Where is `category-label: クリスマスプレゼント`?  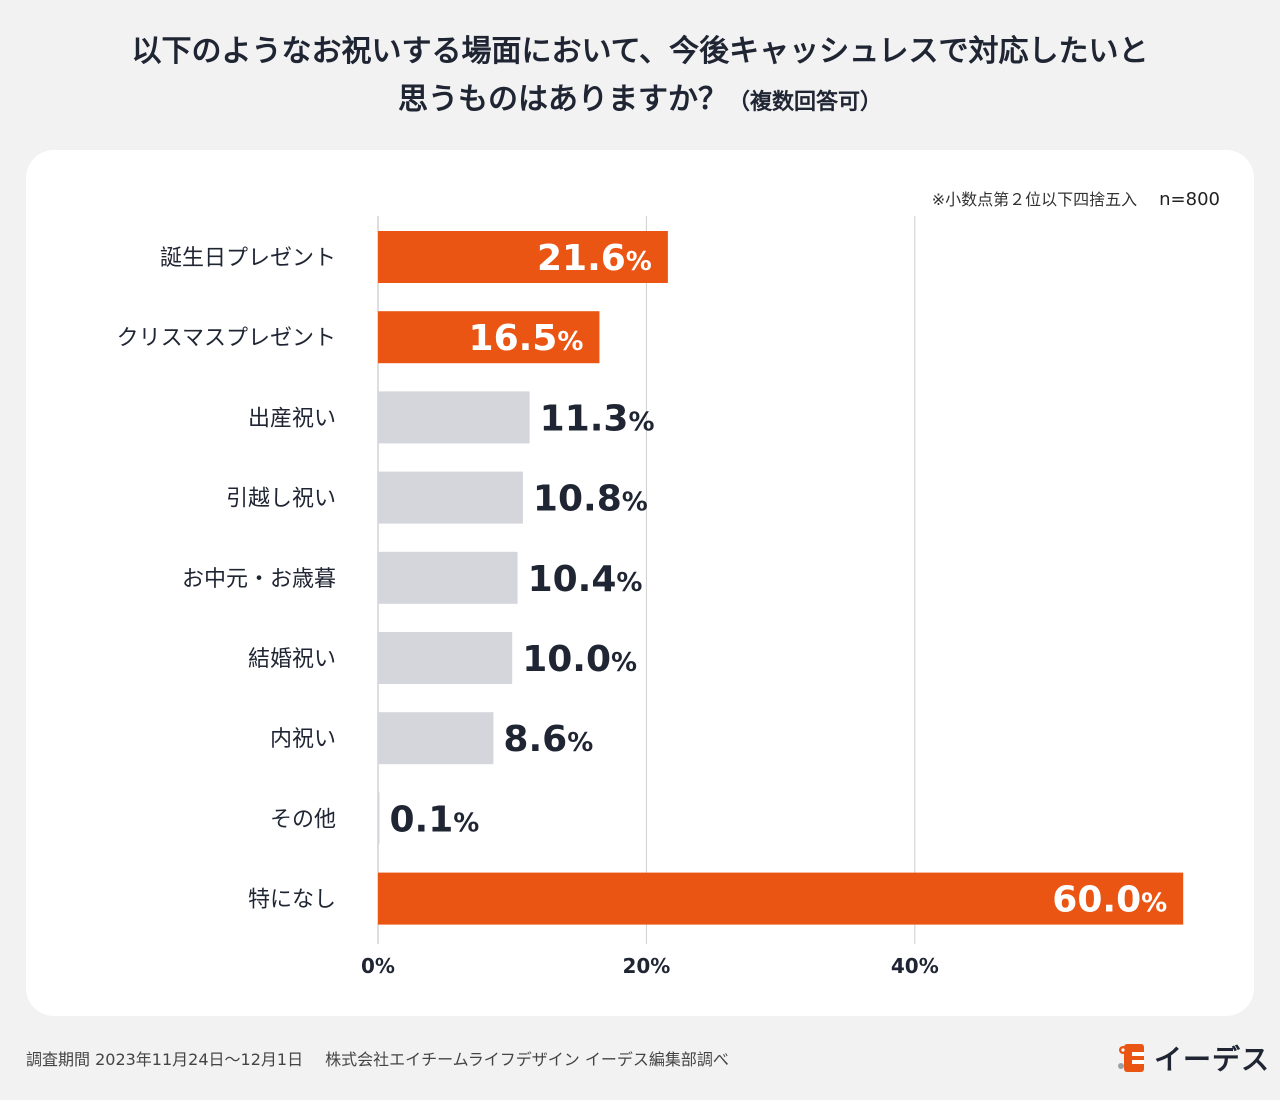 category-label: クリスマスプレゼント is located at coordinates (226, 338).